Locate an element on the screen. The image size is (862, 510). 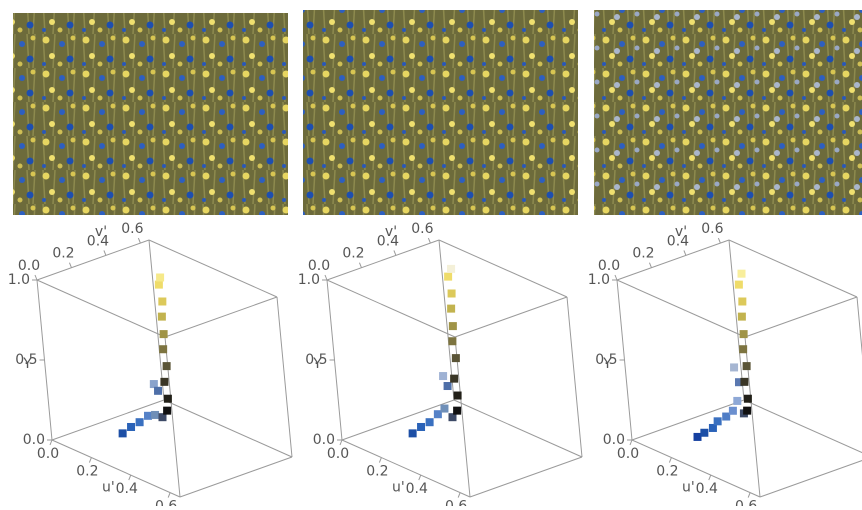
y-axis-label: v' is located at coordinates (101, 232).